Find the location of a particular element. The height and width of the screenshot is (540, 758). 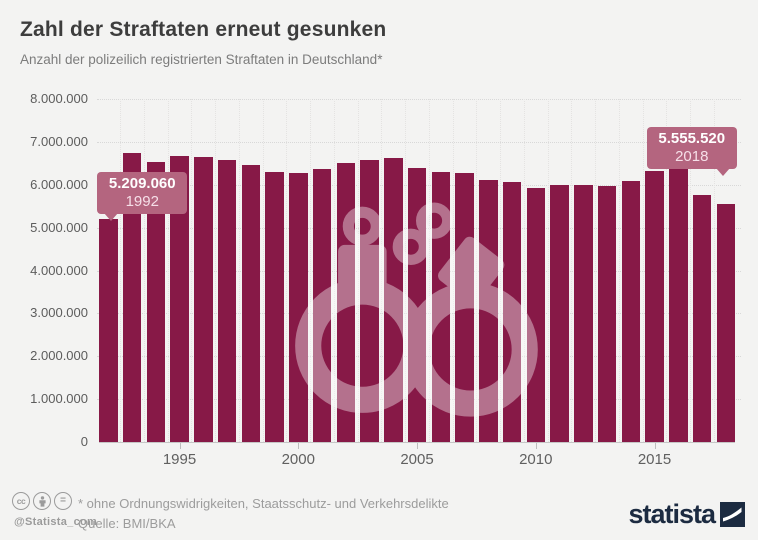

no-derivatives-icon: = is located at coordinates (63, 501).